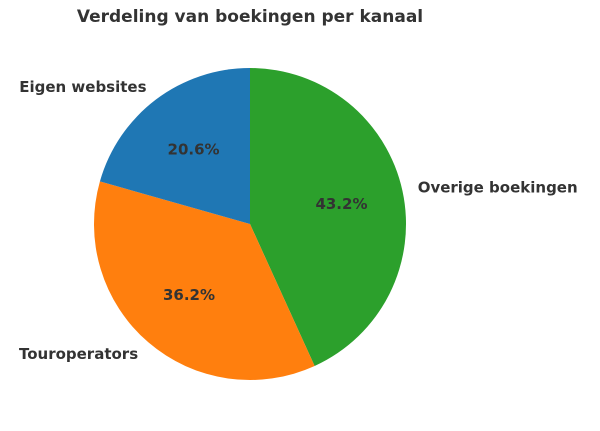  I want to click on pie-slice-eigen-websites, so click(174, 145).